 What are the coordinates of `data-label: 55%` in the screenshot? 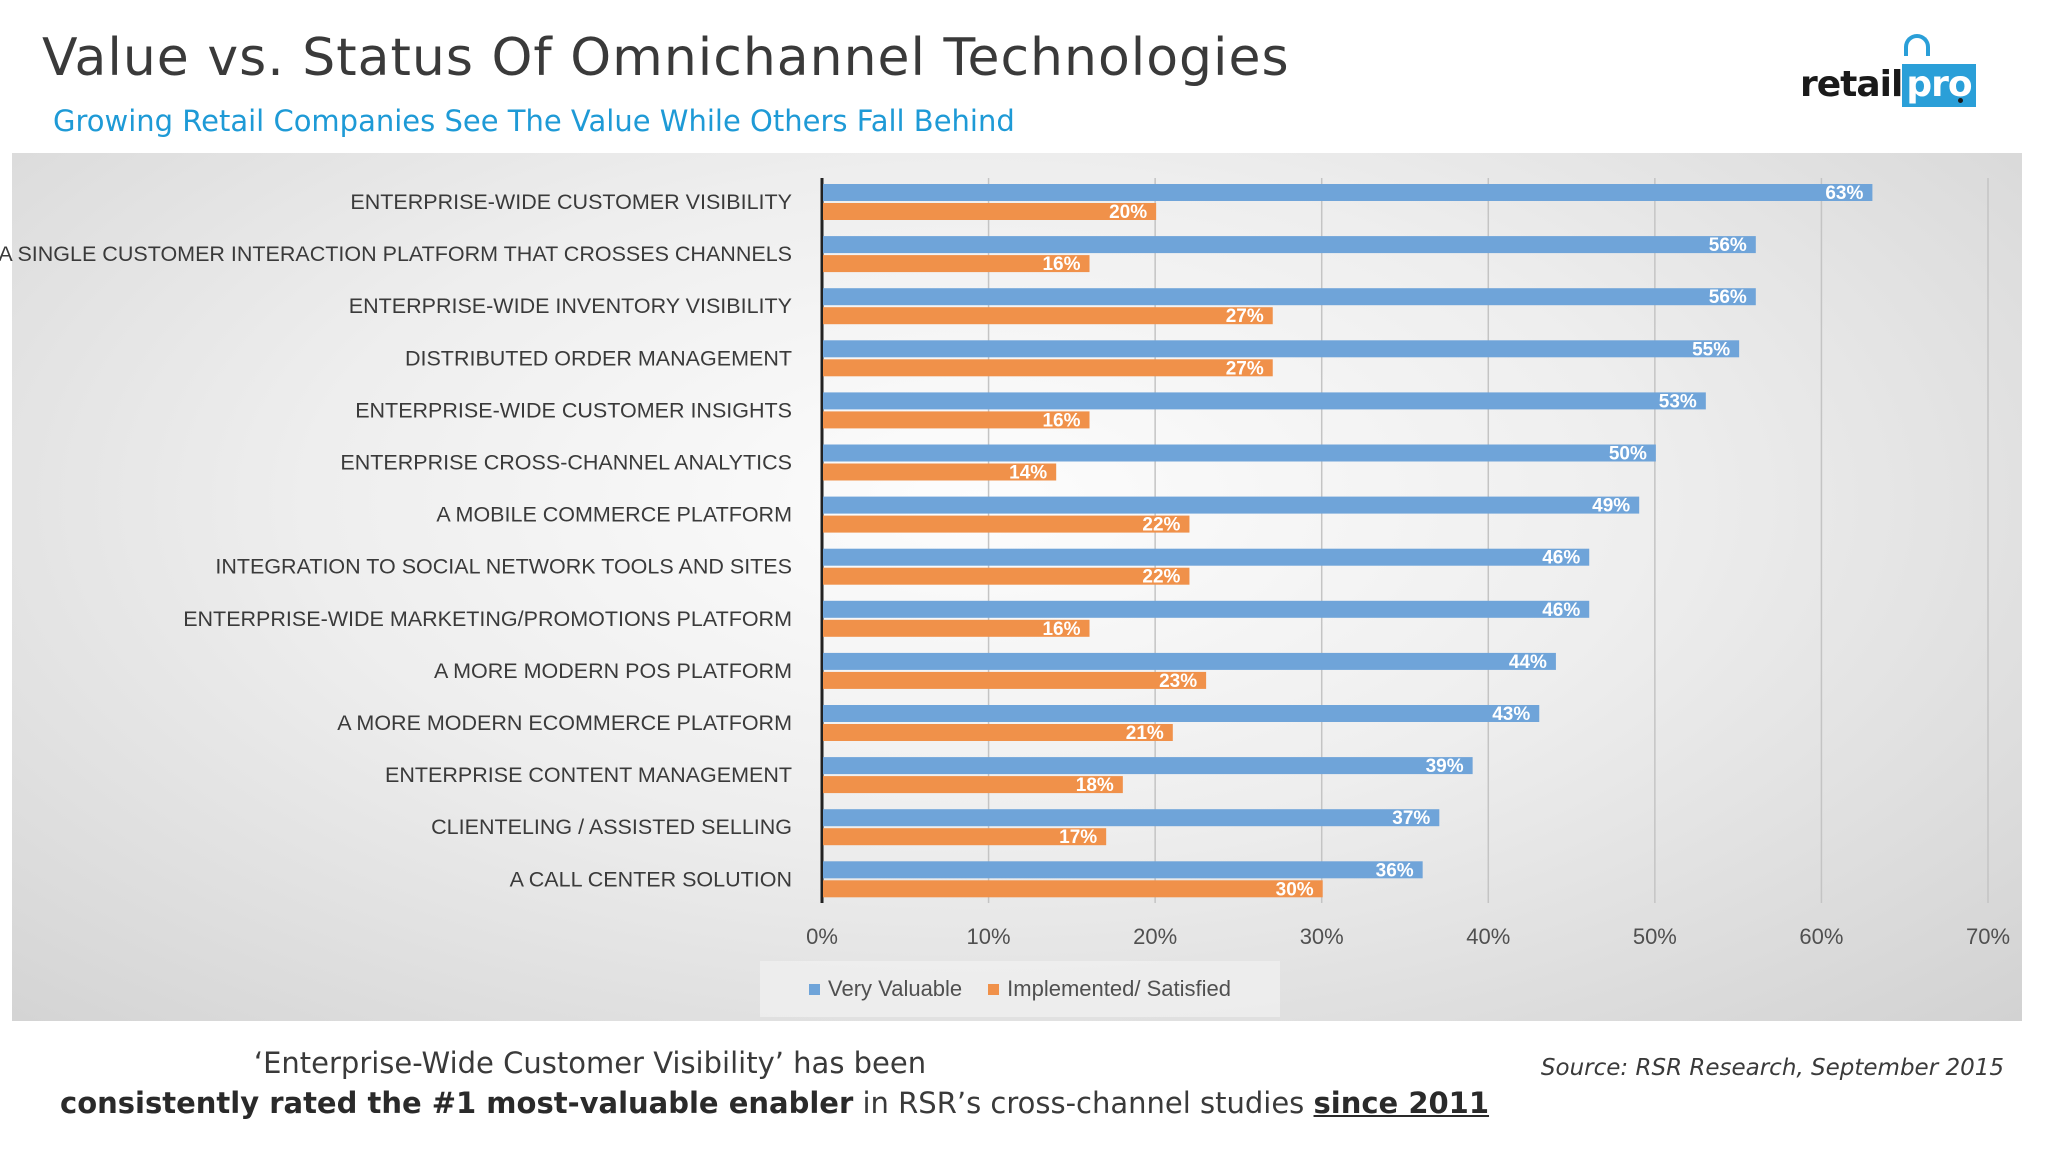 It's located at (1711, 349).